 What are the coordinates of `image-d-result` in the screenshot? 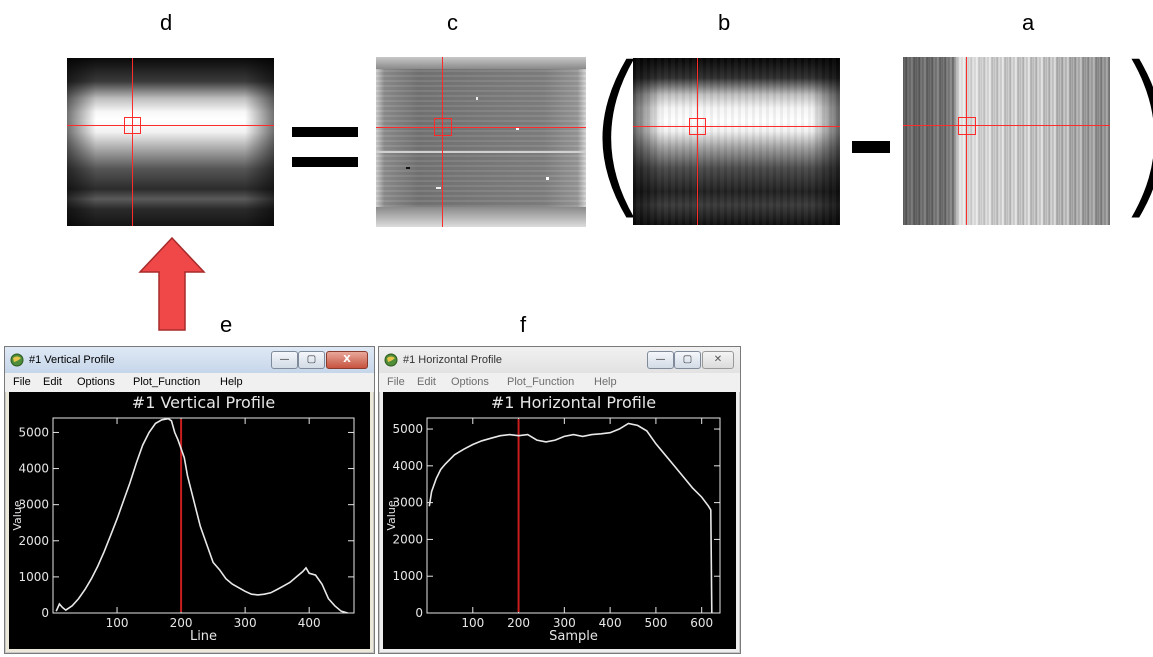 It's located at (170, 142).